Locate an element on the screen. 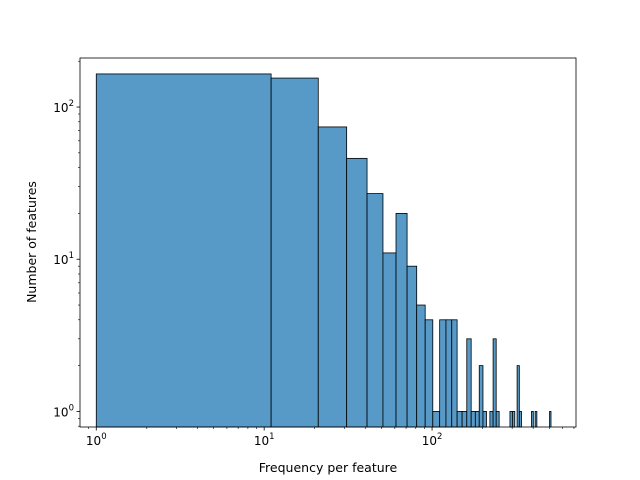 This screenshot has height=480, width=640. x-axis-label: Frequency per feature is located at coordinates (328, 467).